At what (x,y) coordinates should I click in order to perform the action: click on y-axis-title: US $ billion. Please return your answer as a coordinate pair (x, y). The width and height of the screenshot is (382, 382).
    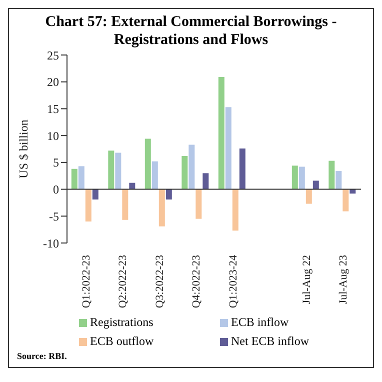
    Looking at the image, I should click on (23, 149).